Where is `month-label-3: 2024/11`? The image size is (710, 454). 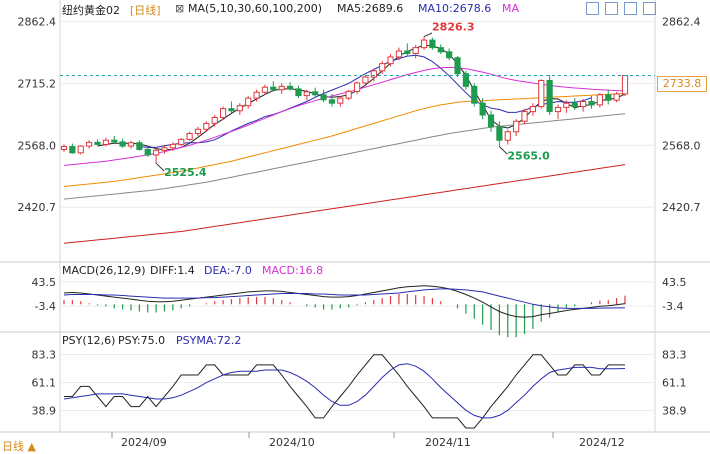 month-label-3: 2024/11 is located at coordinates (448, 442).